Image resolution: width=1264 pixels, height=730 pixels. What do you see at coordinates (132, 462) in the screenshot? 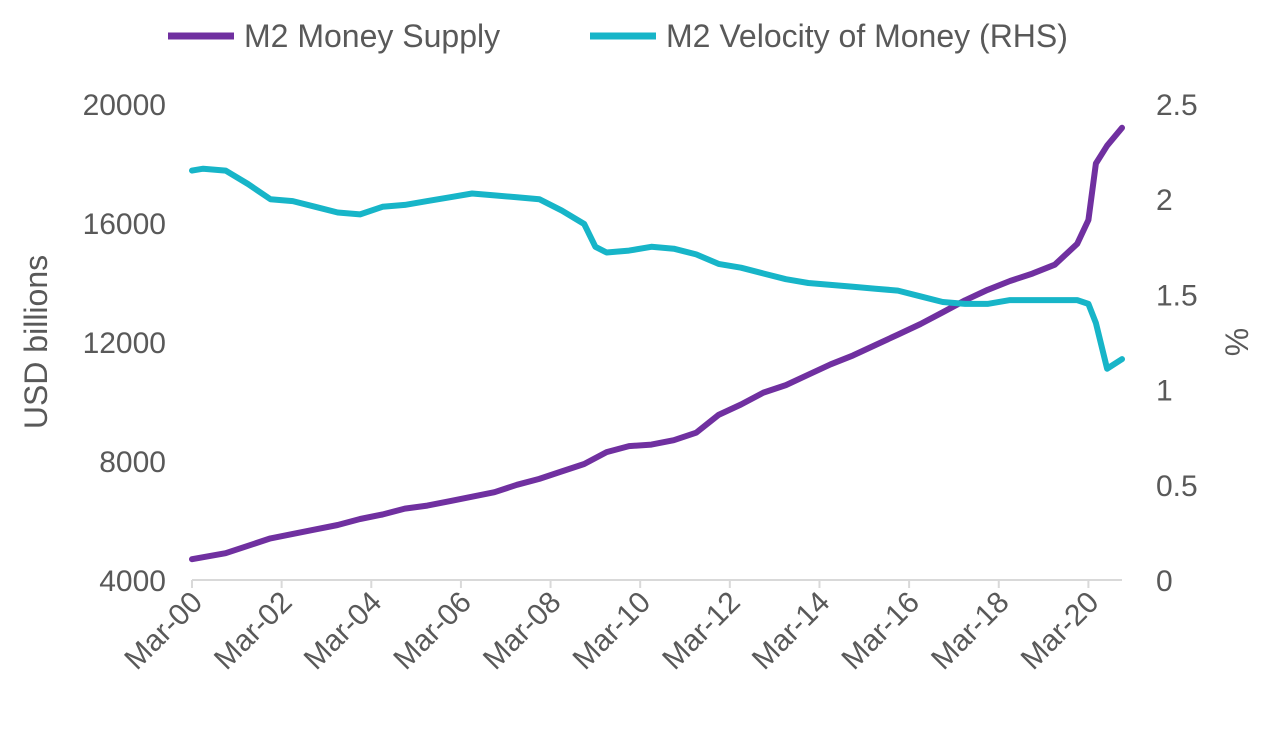
I see `left-tick-label: 8000` at bounding box center [132, 462].